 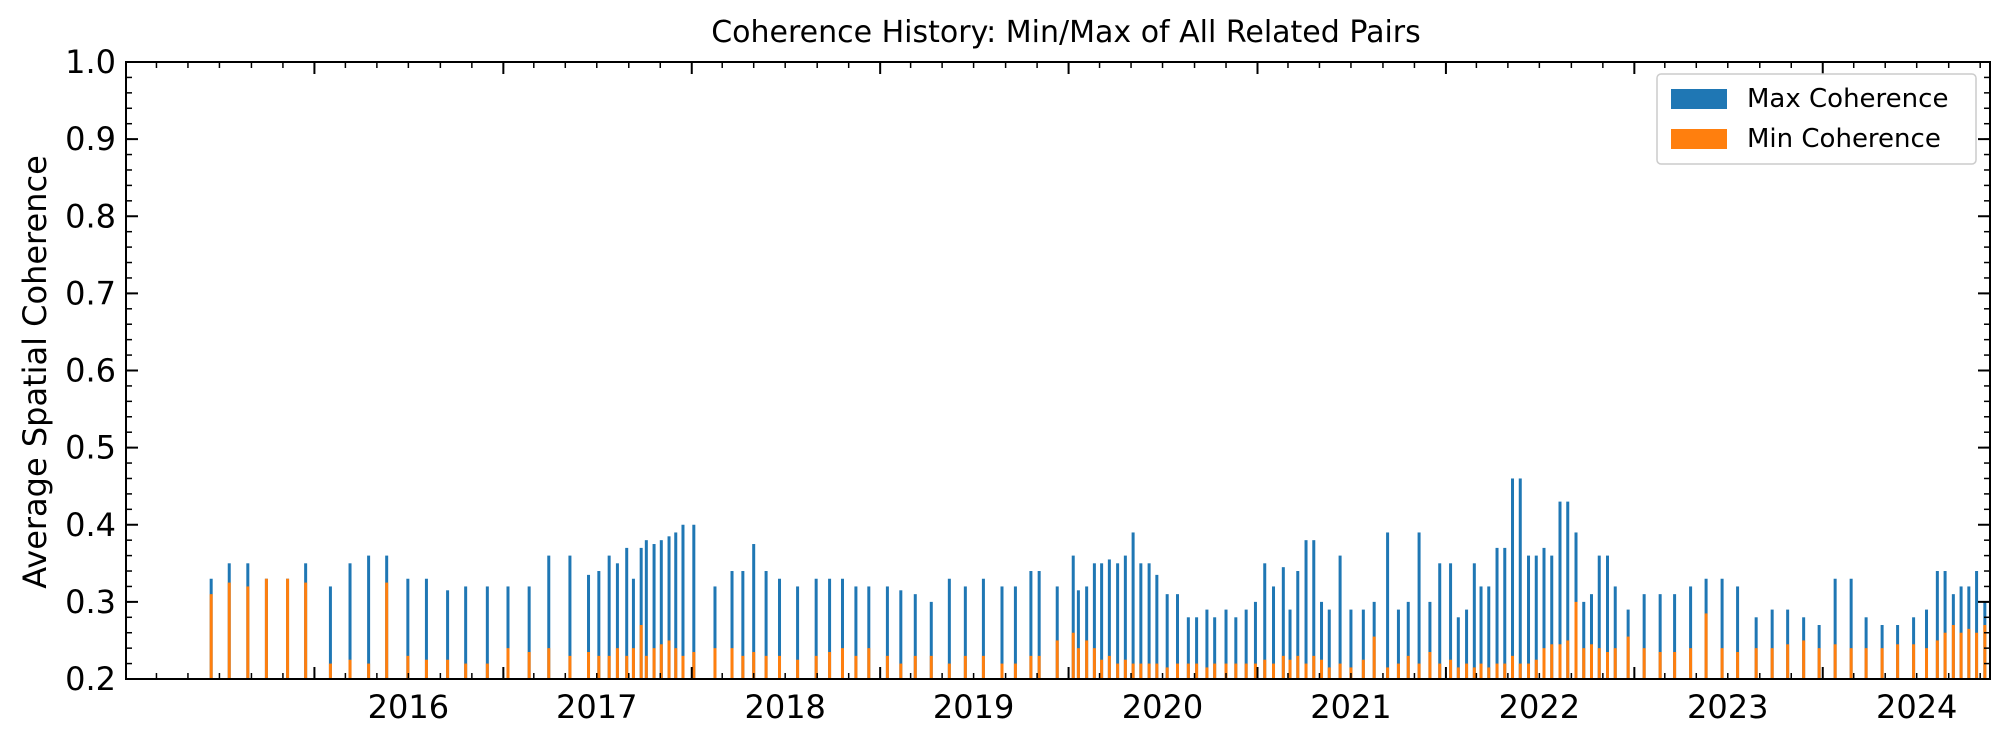 What do you see at coordinates (90, 448) in the screenshot?
I see `y-tick-label: 0.5` at bounding box center [90, 448].